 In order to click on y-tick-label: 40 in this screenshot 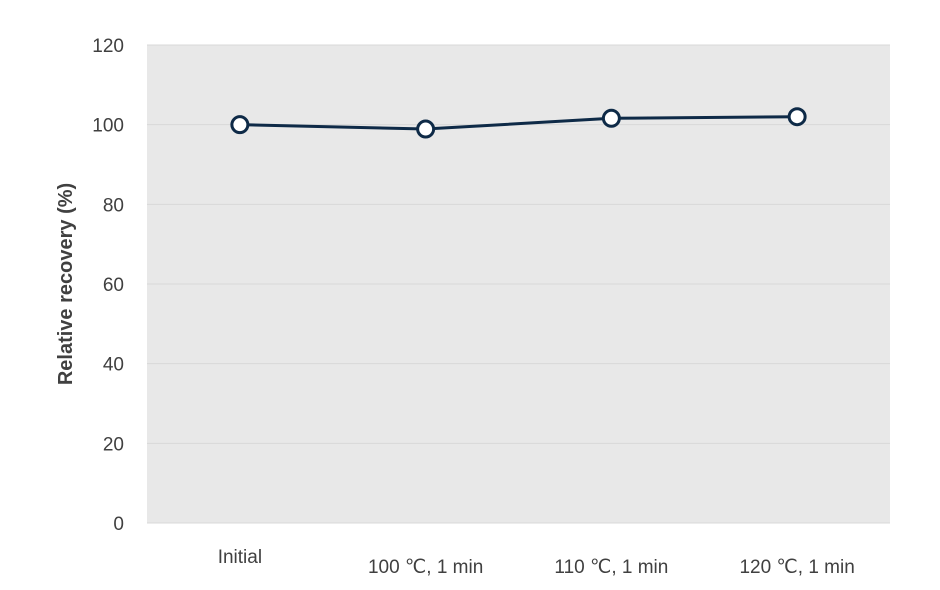, I will do `click(113, 365)`.